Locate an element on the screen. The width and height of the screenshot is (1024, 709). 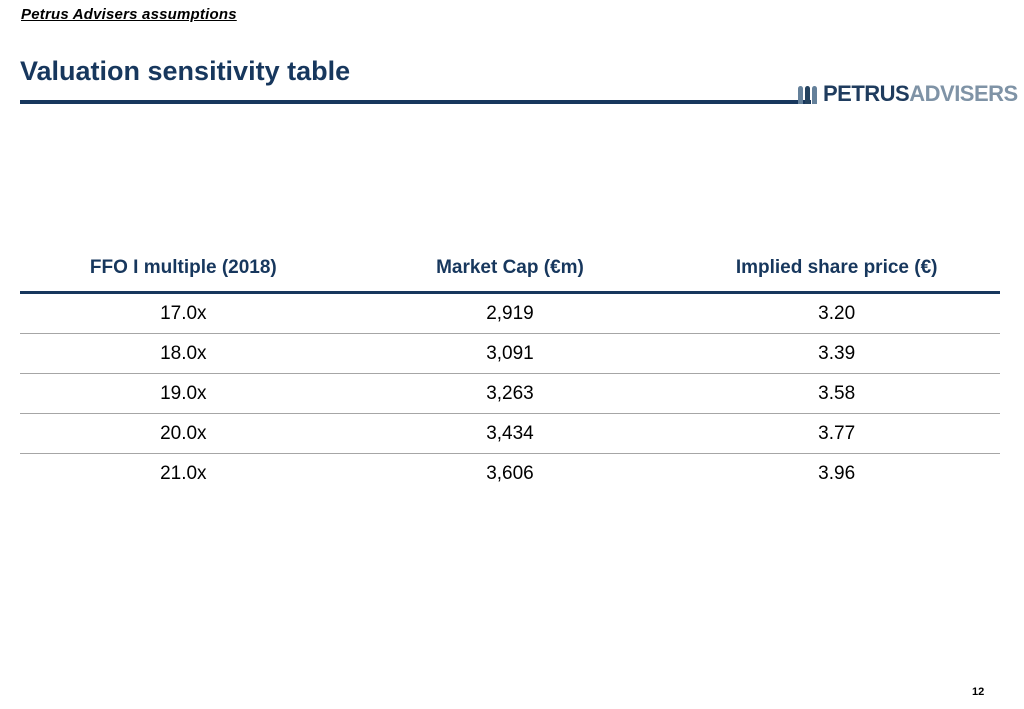
table-row: 21.0x 3,606 3.96 is located at coordinates (510, 474).